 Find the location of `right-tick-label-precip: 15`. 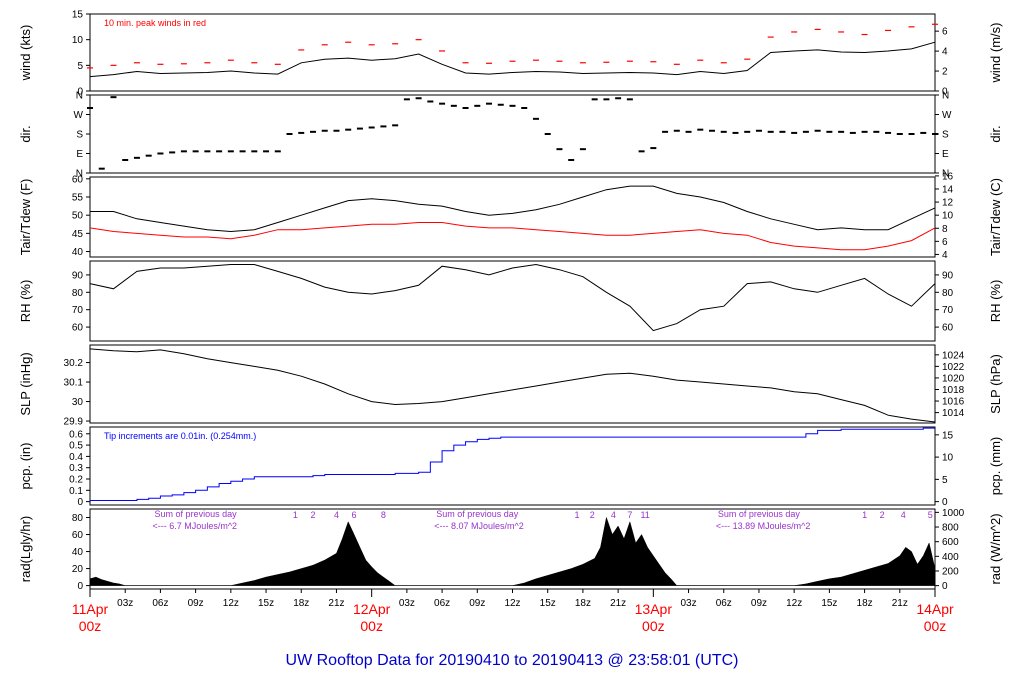

right-tick-label-precip: 15 is located at coordinates (948, 435).